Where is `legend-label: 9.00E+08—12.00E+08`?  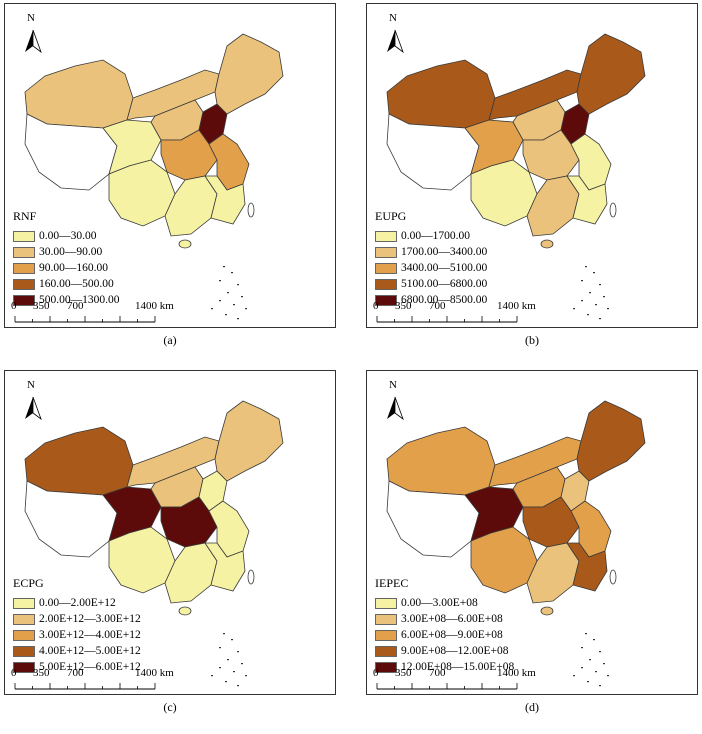
legend-label: 9.00E+08—12.00E+08 is located at coordinates (455, 651).